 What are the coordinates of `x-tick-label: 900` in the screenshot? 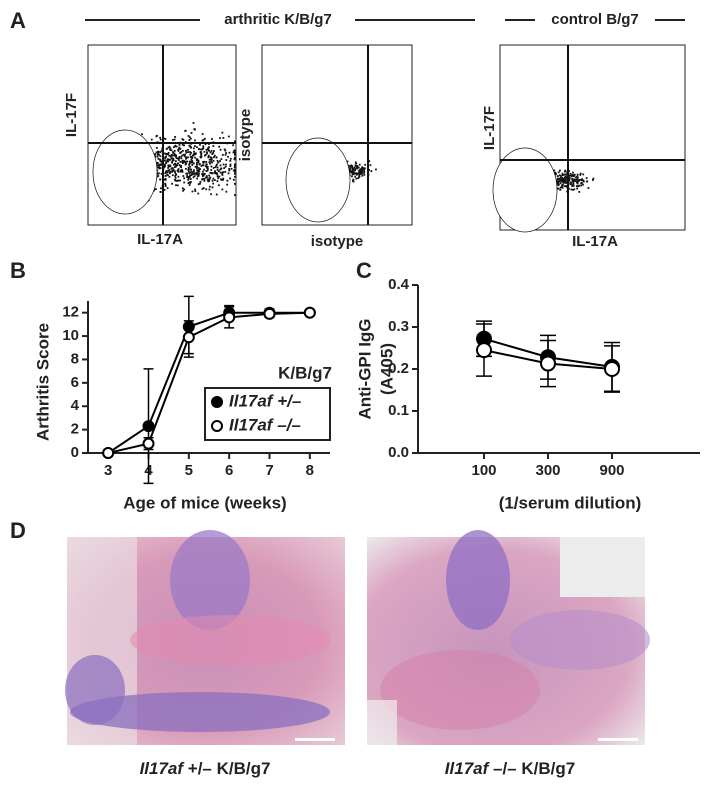 It's located at (611, 470).